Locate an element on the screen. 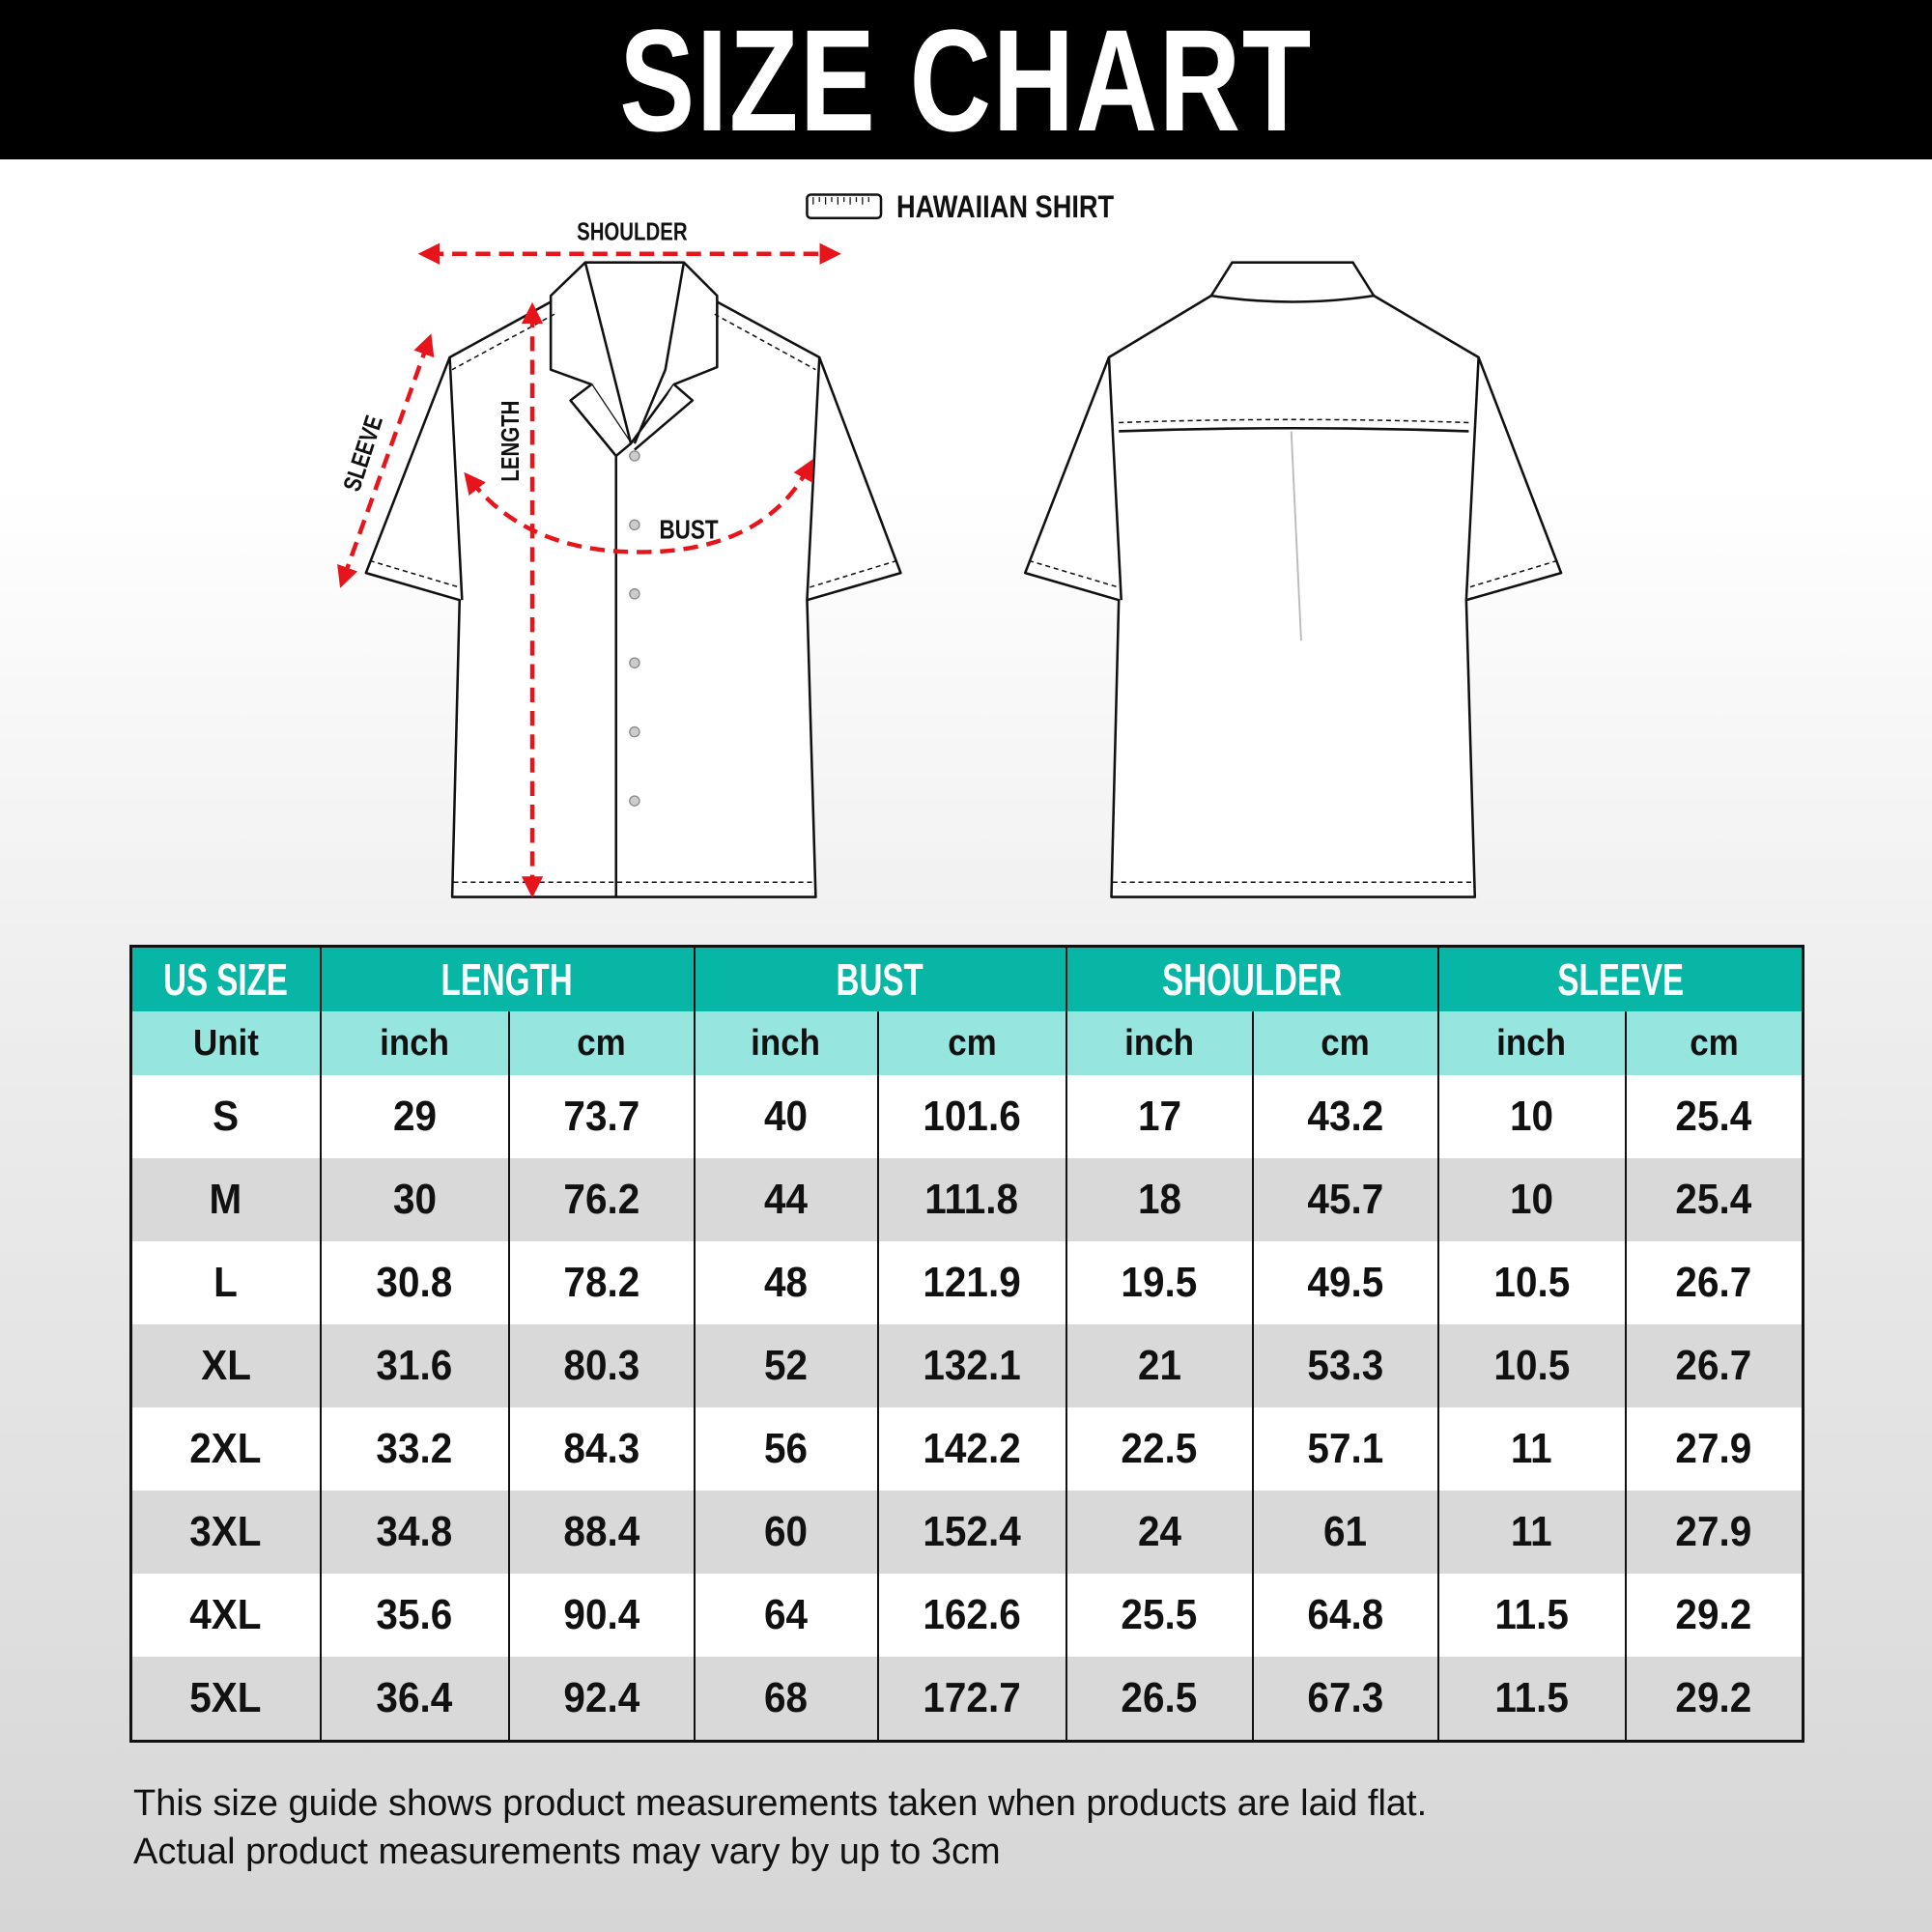  group-header-sleeve: SLEEVE is located at coordinates (1620, 978).